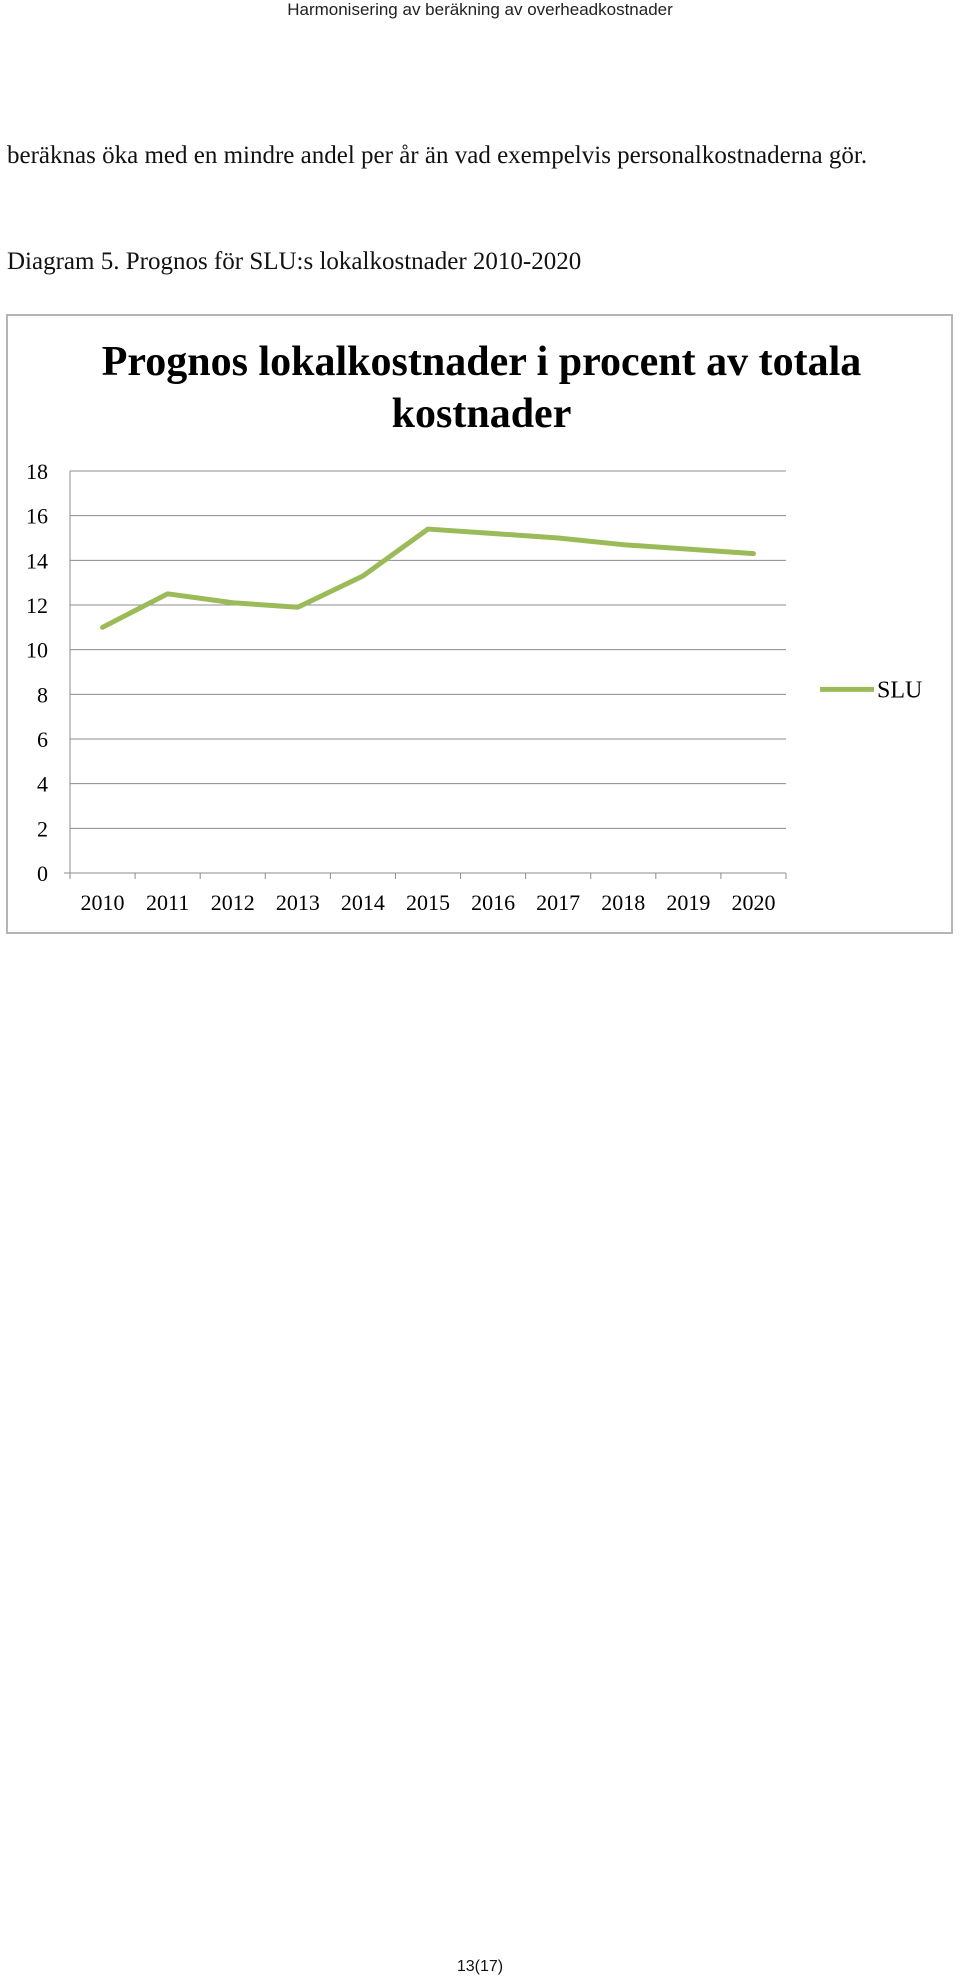 This screenshot has height=1984, width=960. Describe the element at coordinates (688, 902) in the screenshot. I see `x-tick-label: 2019` at that location.